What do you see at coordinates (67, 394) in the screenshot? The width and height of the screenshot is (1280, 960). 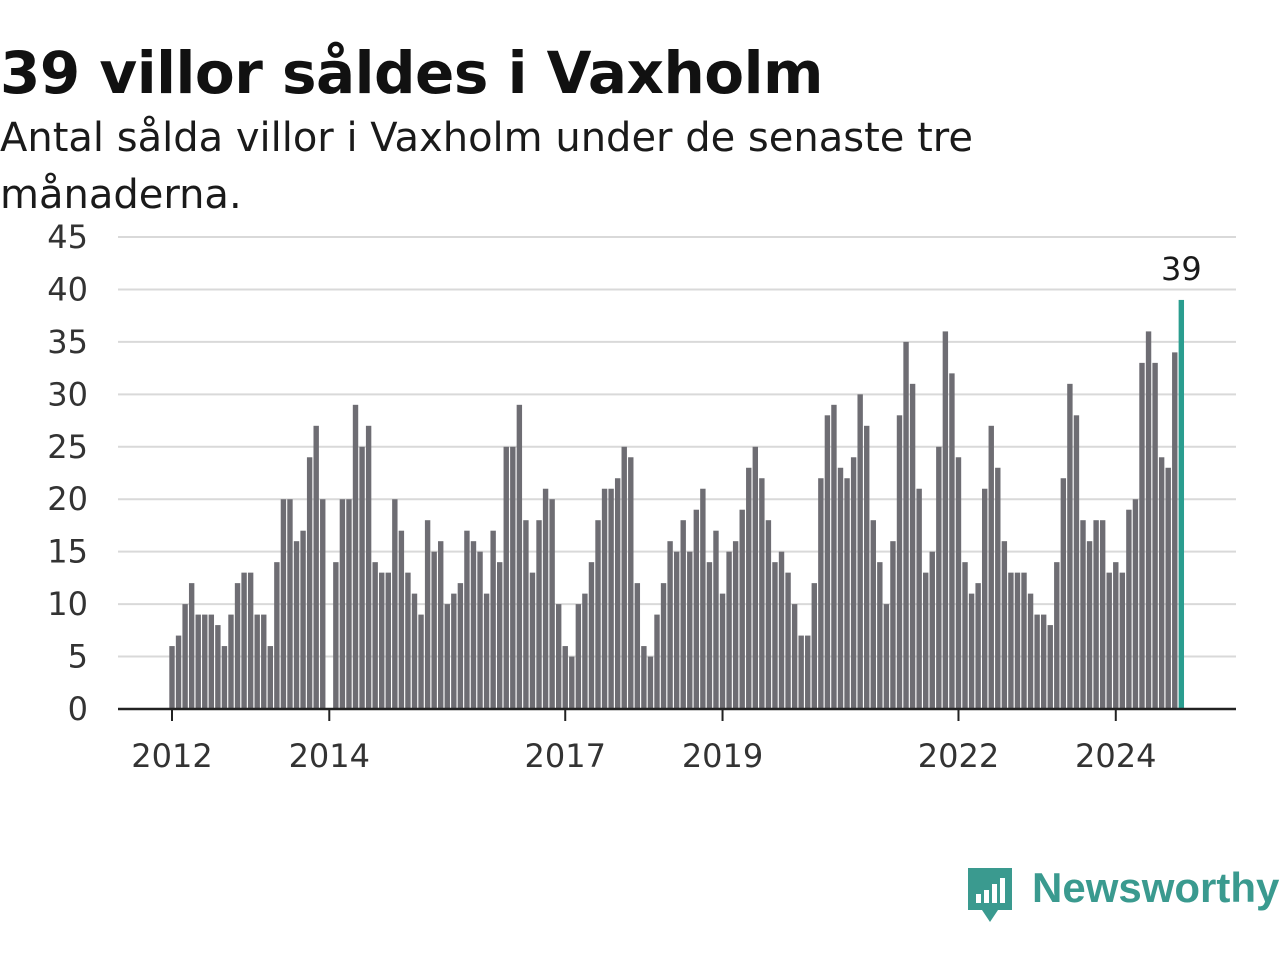 I see `y-tick-label: 30` at bounding box center [67, 394].